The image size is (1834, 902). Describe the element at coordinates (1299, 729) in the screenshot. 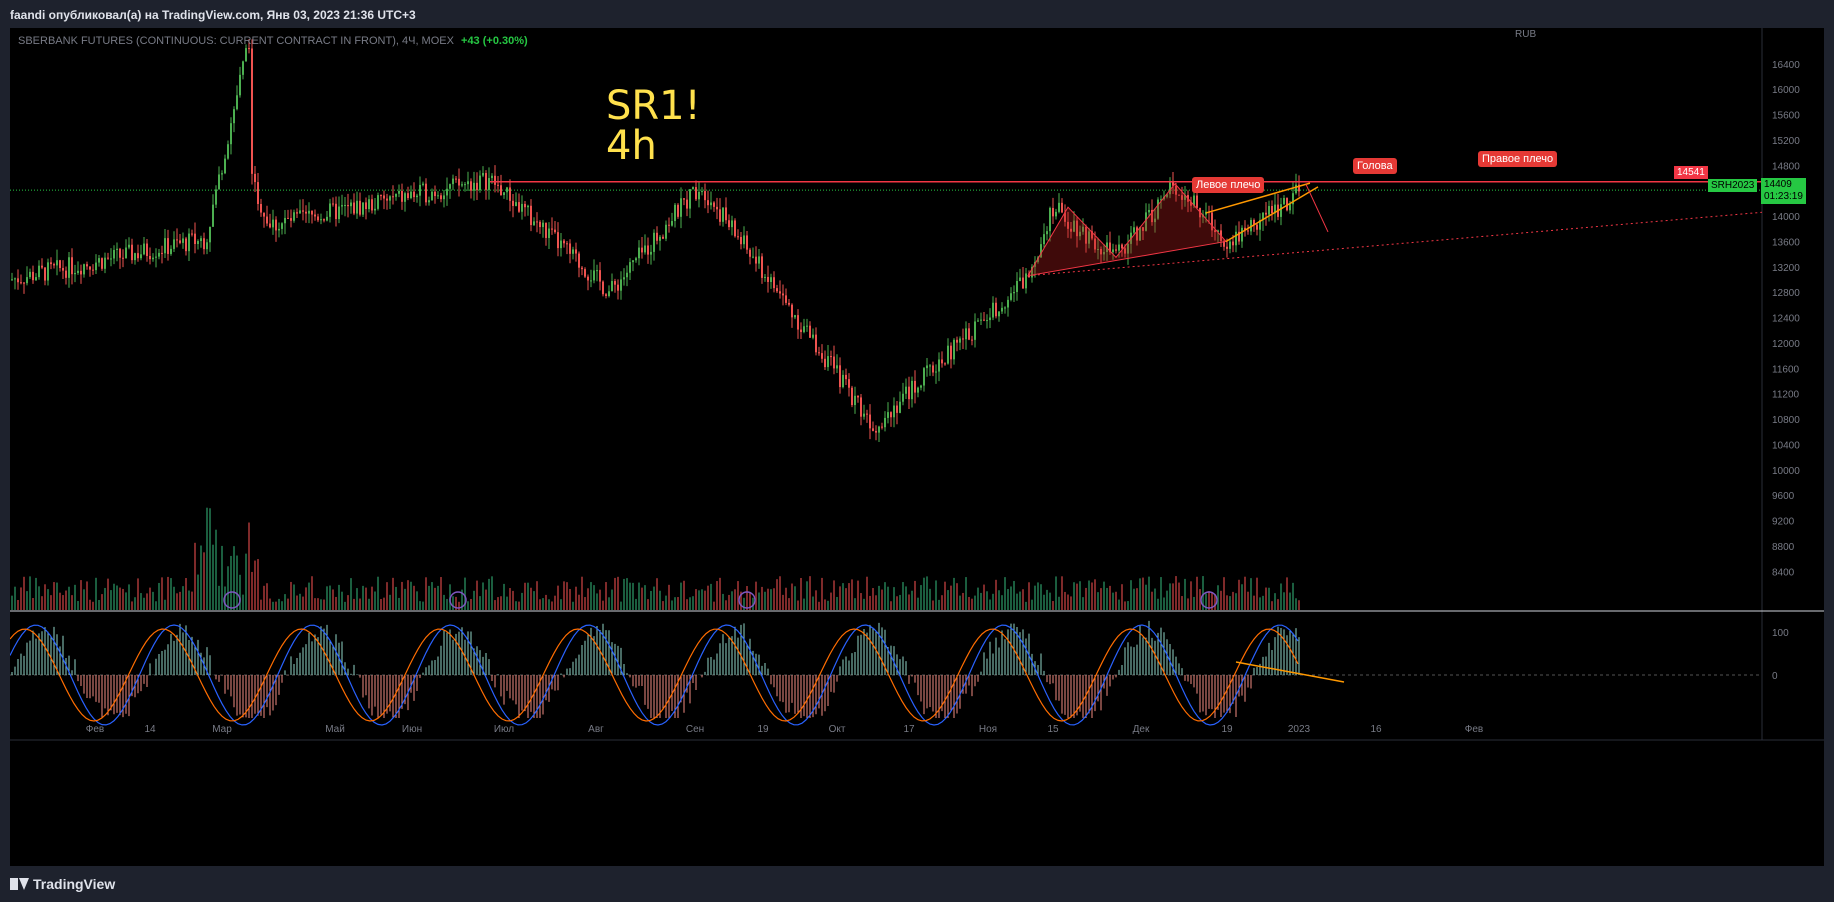

I see `x-tick-label: 2023` at that location.